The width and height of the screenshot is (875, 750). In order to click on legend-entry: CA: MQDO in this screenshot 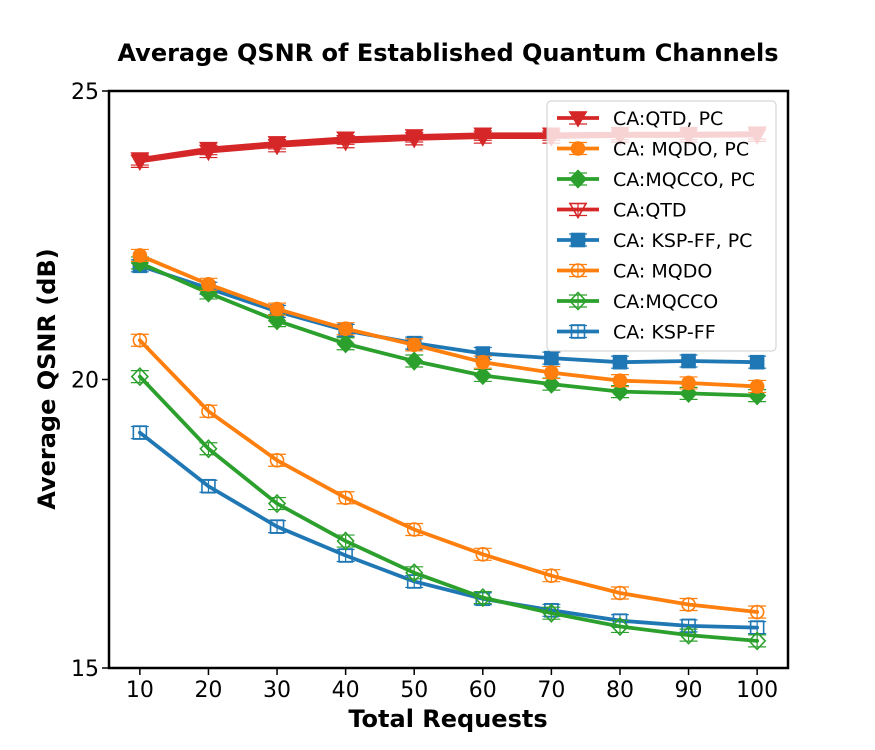, I will do `click(634, 272)`.